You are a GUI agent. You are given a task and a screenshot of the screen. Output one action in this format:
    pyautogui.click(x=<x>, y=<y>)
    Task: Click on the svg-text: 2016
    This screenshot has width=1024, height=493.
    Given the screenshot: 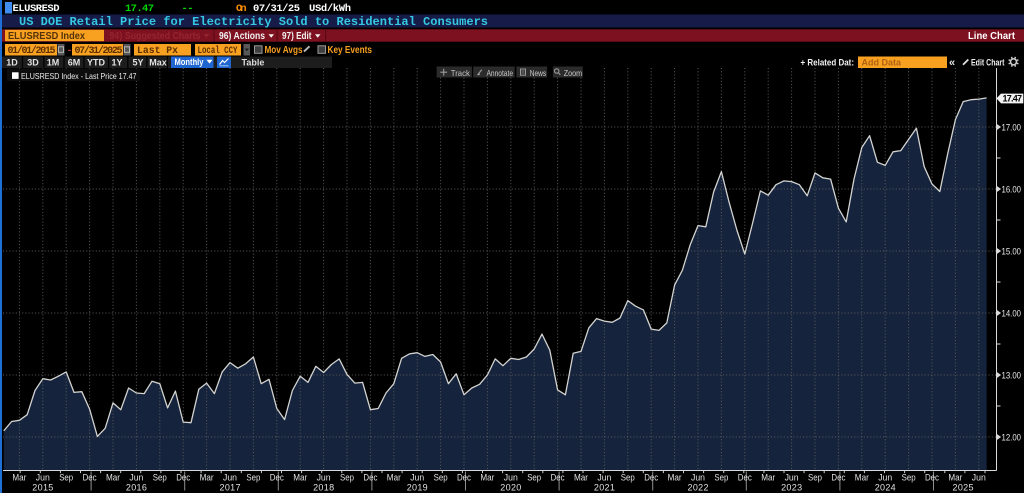 What is the action you would take?
    pyautogui.click(x=136, y=488)
    